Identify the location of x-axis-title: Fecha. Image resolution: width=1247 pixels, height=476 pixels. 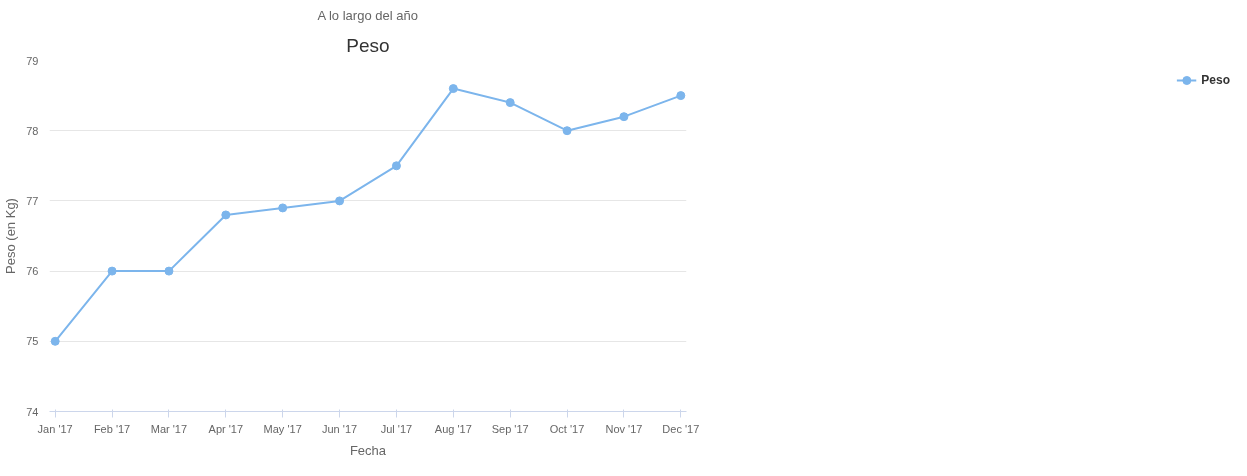
(368, 450).